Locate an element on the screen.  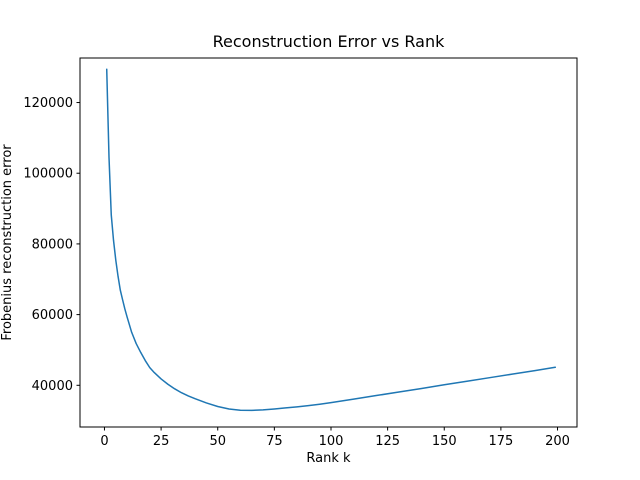
y-axis: 40000 60000 80000 100000 120000 is located at coordinates (51, 245).